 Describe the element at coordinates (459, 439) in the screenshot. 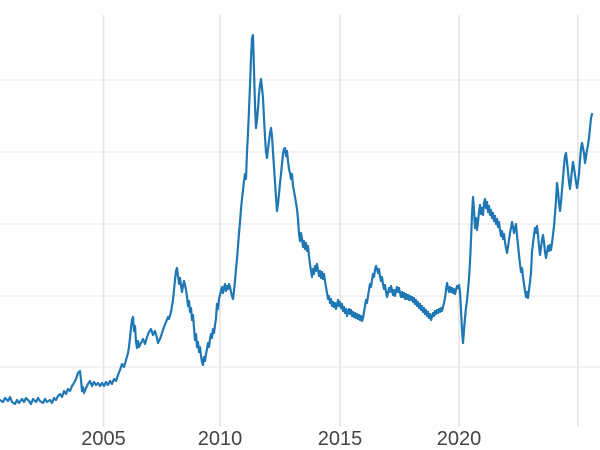

I see `x-axis-tick-label: 2020` at that location.